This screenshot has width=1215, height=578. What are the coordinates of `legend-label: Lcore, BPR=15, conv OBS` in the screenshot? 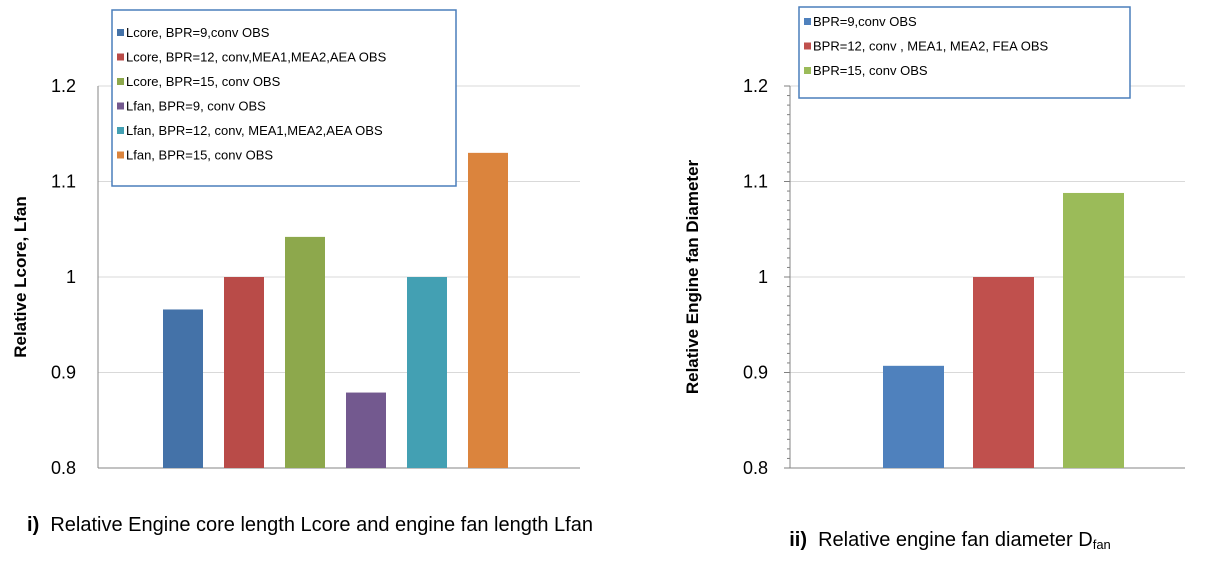 It's located at (203, 81).